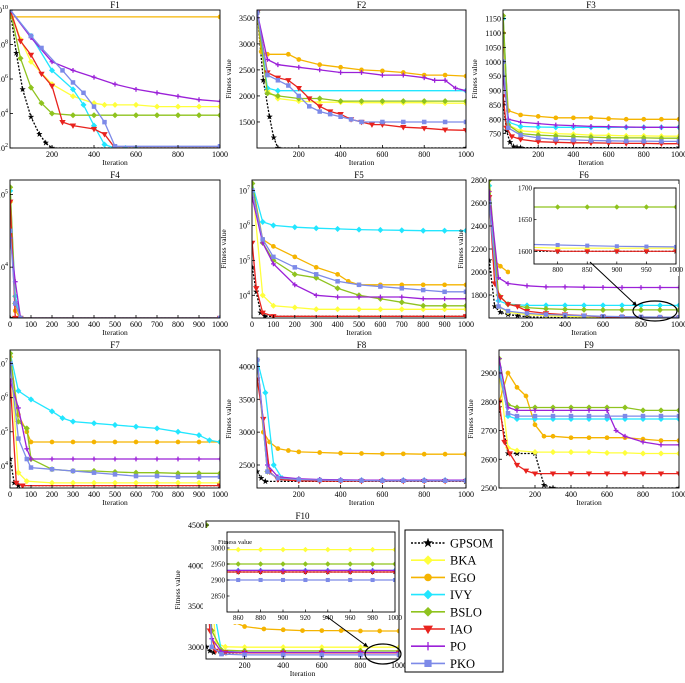 Image resolution: width=685 pixels, height=683 pixels. I want to click on y-tick-label: 108, so click(4, 45).